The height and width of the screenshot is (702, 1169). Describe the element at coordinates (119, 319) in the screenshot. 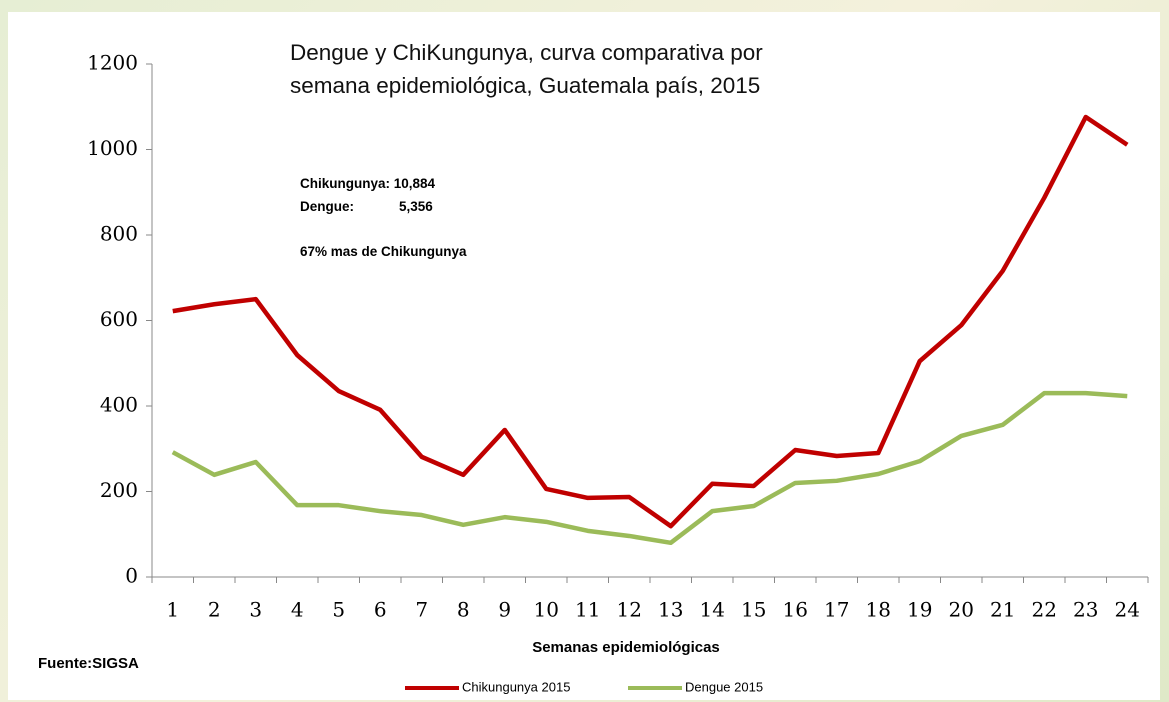

I see `y-tick-label: 600` at that location.